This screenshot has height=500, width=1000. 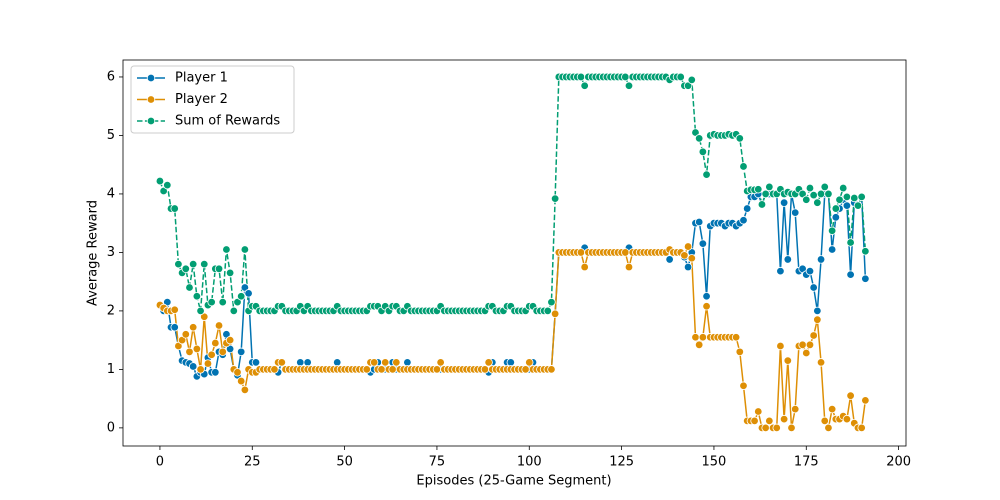 I want to click on y-tick-label: 2, so click(x=111, y=310).